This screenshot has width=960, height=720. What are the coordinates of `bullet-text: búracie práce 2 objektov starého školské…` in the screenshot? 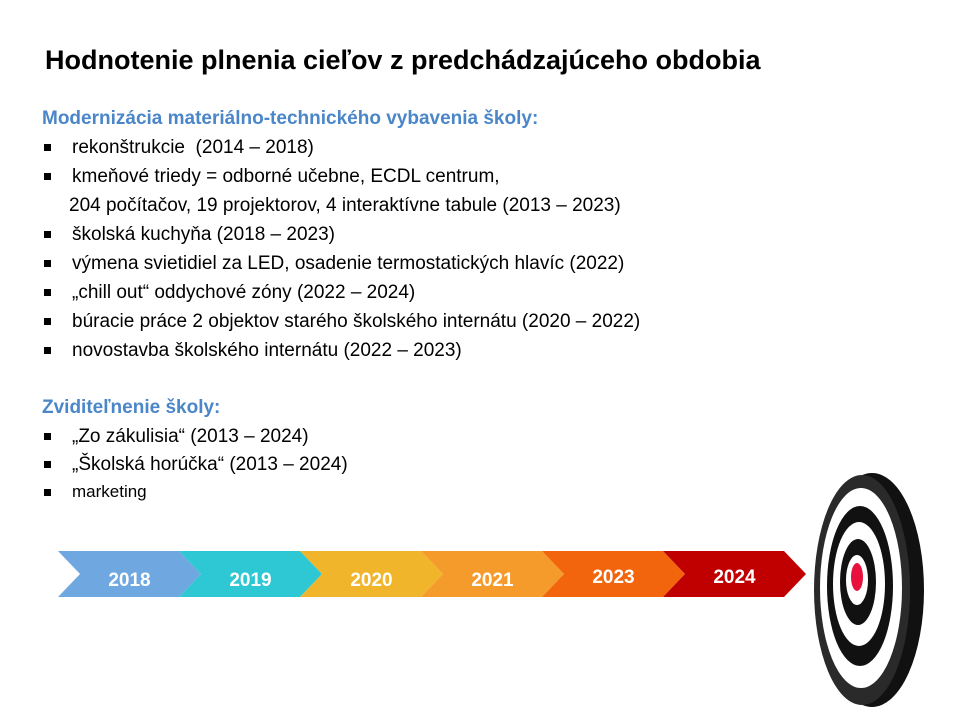 It's located at (356, 321).